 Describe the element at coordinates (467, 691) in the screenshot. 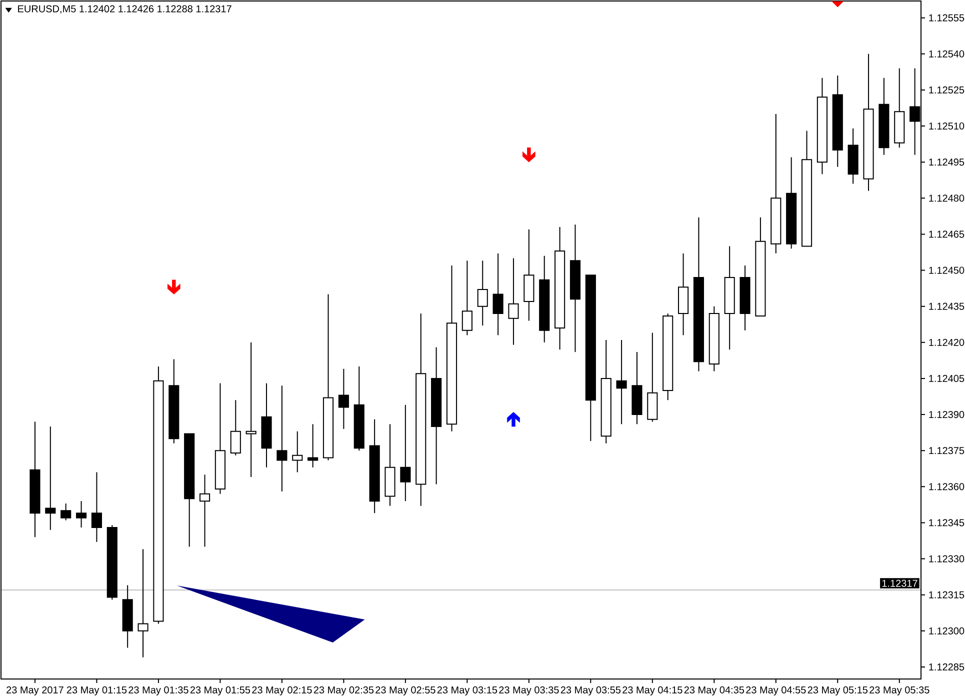

I see `x-tick-label: 23 May 03:15` at that location.